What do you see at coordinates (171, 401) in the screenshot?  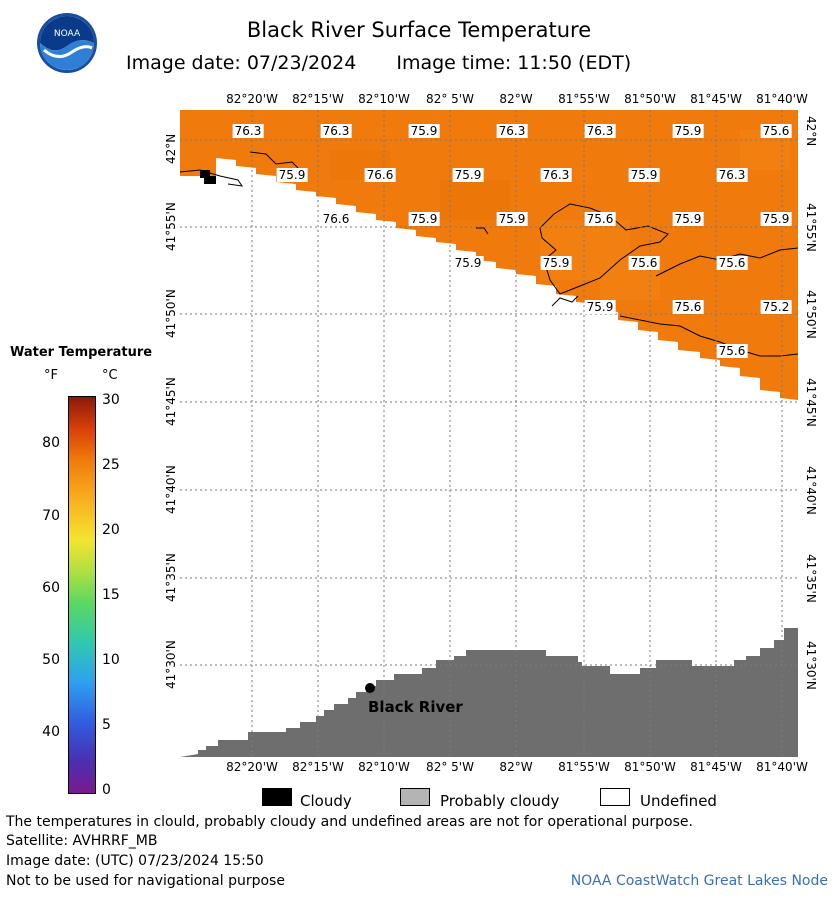 I see `lat-tick-left: 41°45'N` at bounding box center [171, 401].